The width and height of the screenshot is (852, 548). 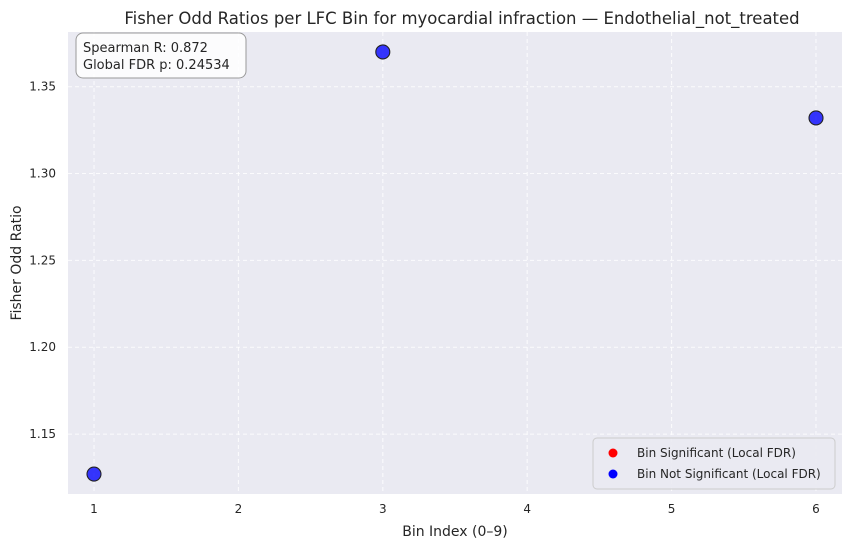 What do you see at coordinates (239, 509) in the screenshot?
I see `x-tick-label: 2` at bounding box center [239, 509].